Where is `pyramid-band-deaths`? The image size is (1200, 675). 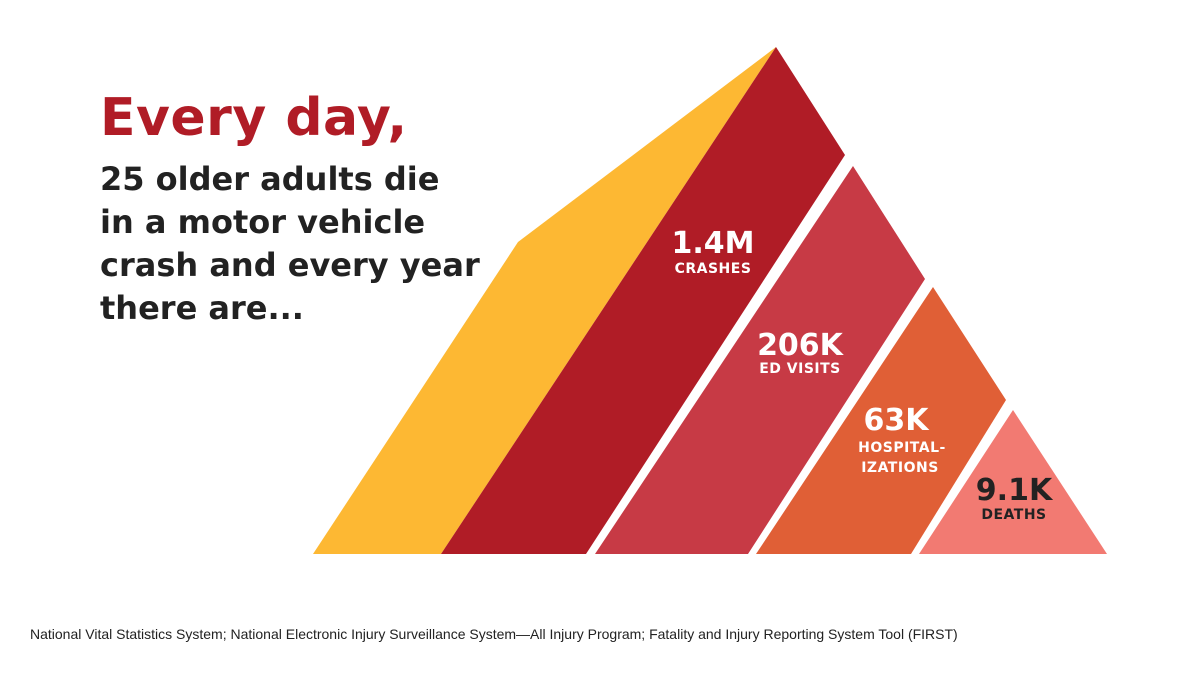
pyramid-band-deaths is located at coordinates (1013, 482).